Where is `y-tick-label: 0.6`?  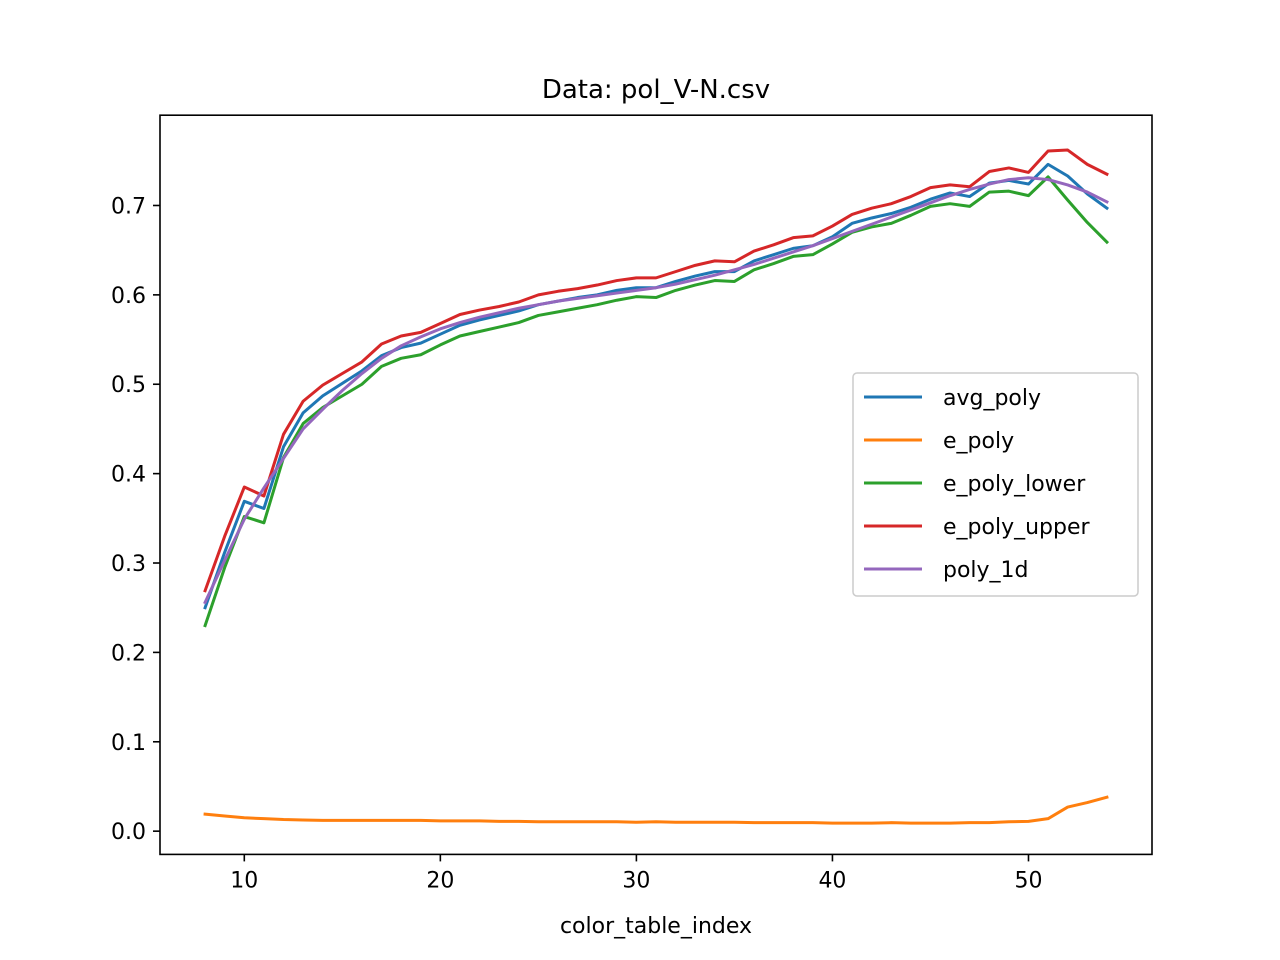
y-tick-label: 0.6 is located at coordinates (128, 296).